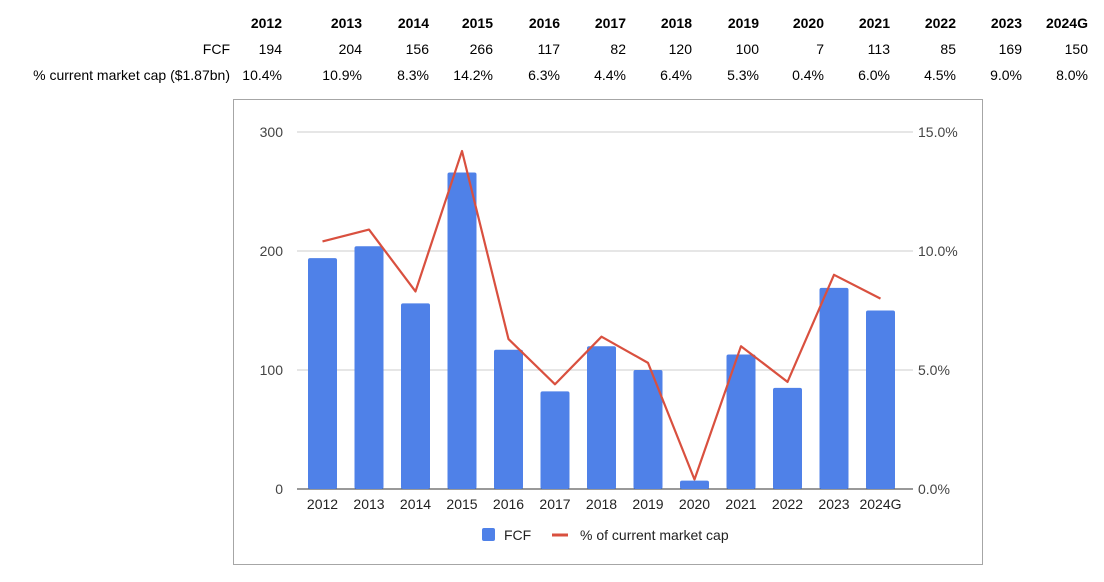 The width and height of the screenshot is (1104, 582). What do you see at coordinates (694, 504) in the screenshot?
I see `x-tick-label: 2020` at bounding box center [694, 504].